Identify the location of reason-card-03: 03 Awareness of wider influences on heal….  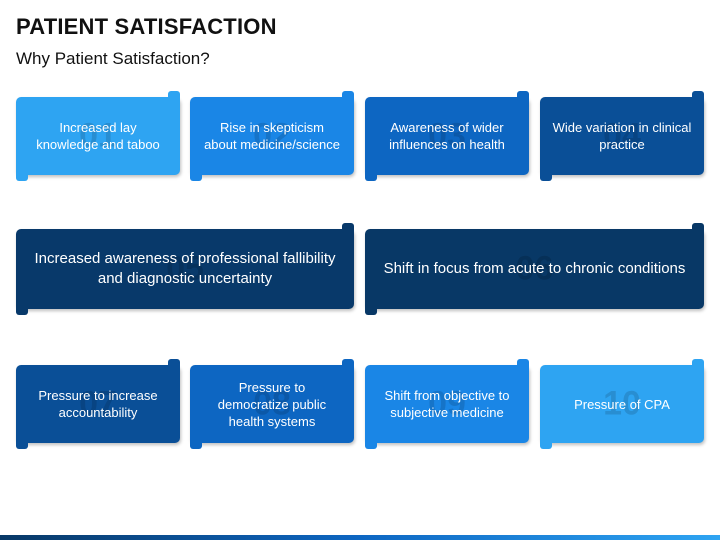
(447, 136).